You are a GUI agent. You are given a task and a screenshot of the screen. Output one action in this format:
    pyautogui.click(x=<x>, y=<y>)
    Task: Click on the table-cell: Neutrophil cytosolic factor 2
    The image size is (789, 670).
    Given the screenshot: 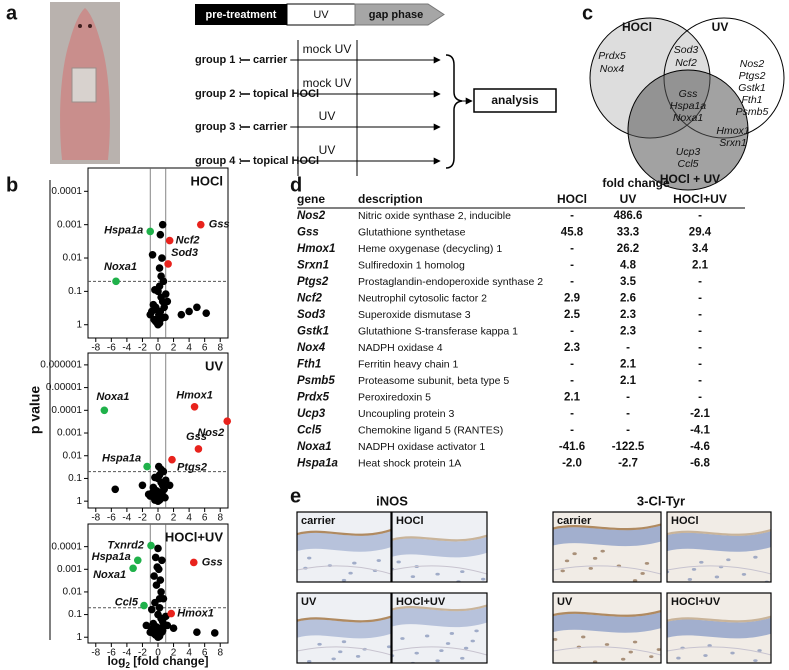 What is the action you would take?
    pyautogui.click(x=422, y=298)
    